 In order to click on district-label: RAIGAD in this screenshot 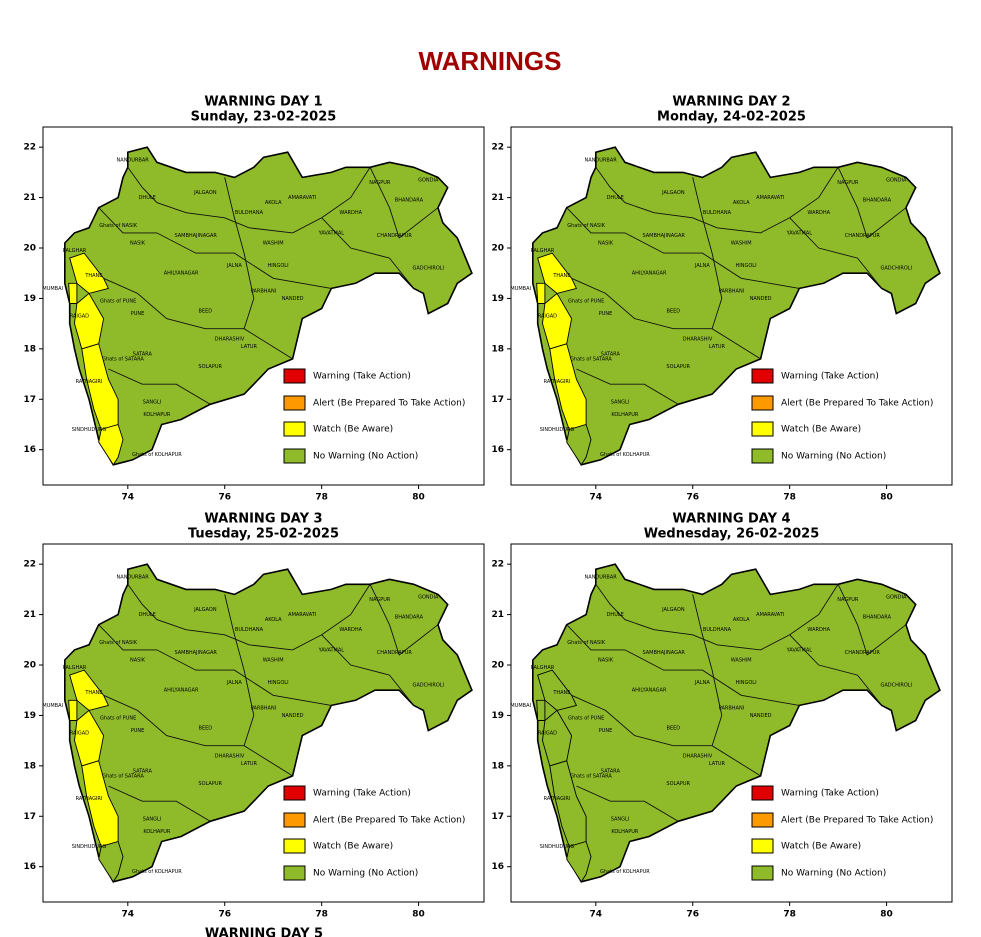, I will do `click(79, 734)`.